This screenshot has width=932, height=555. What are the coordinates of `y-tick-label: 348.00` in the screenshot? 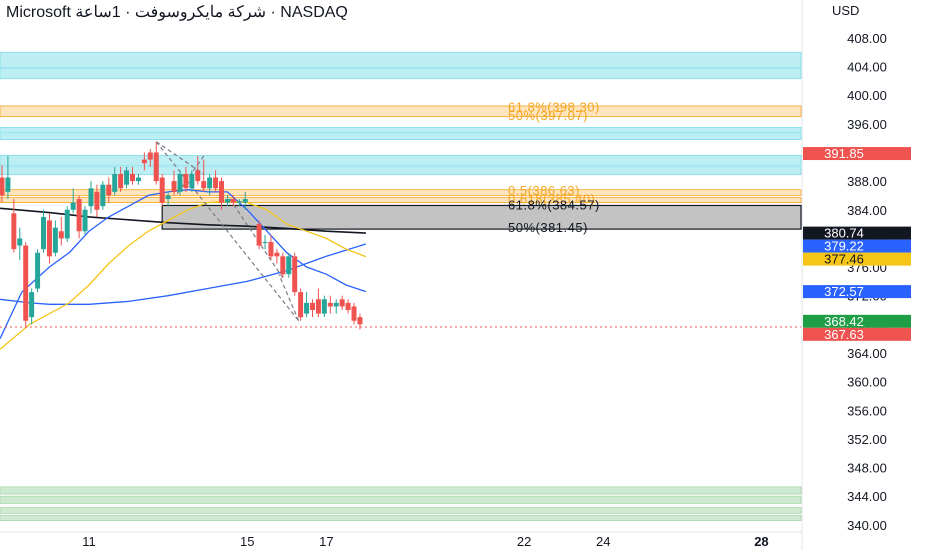 It's located at (867, 468).